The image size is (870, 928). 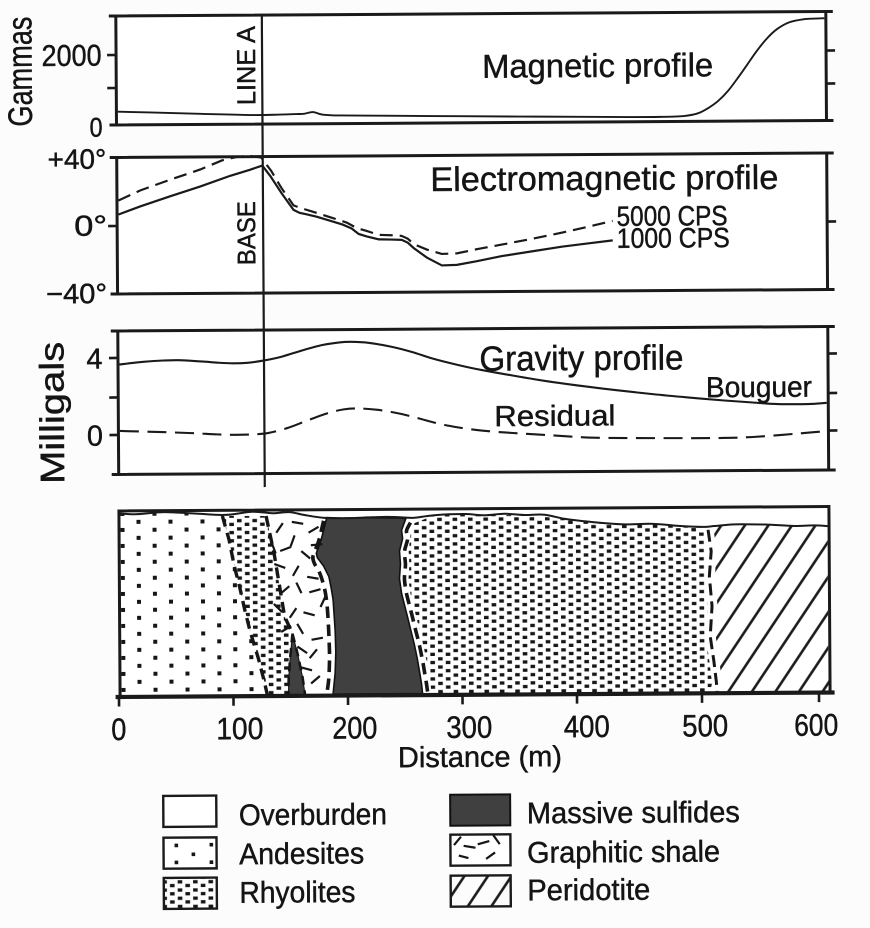 What do you see at coordinates (480, 757) in the screenshot?
I see `svg-text: Distance (m)` at bounding box center [480, 757].